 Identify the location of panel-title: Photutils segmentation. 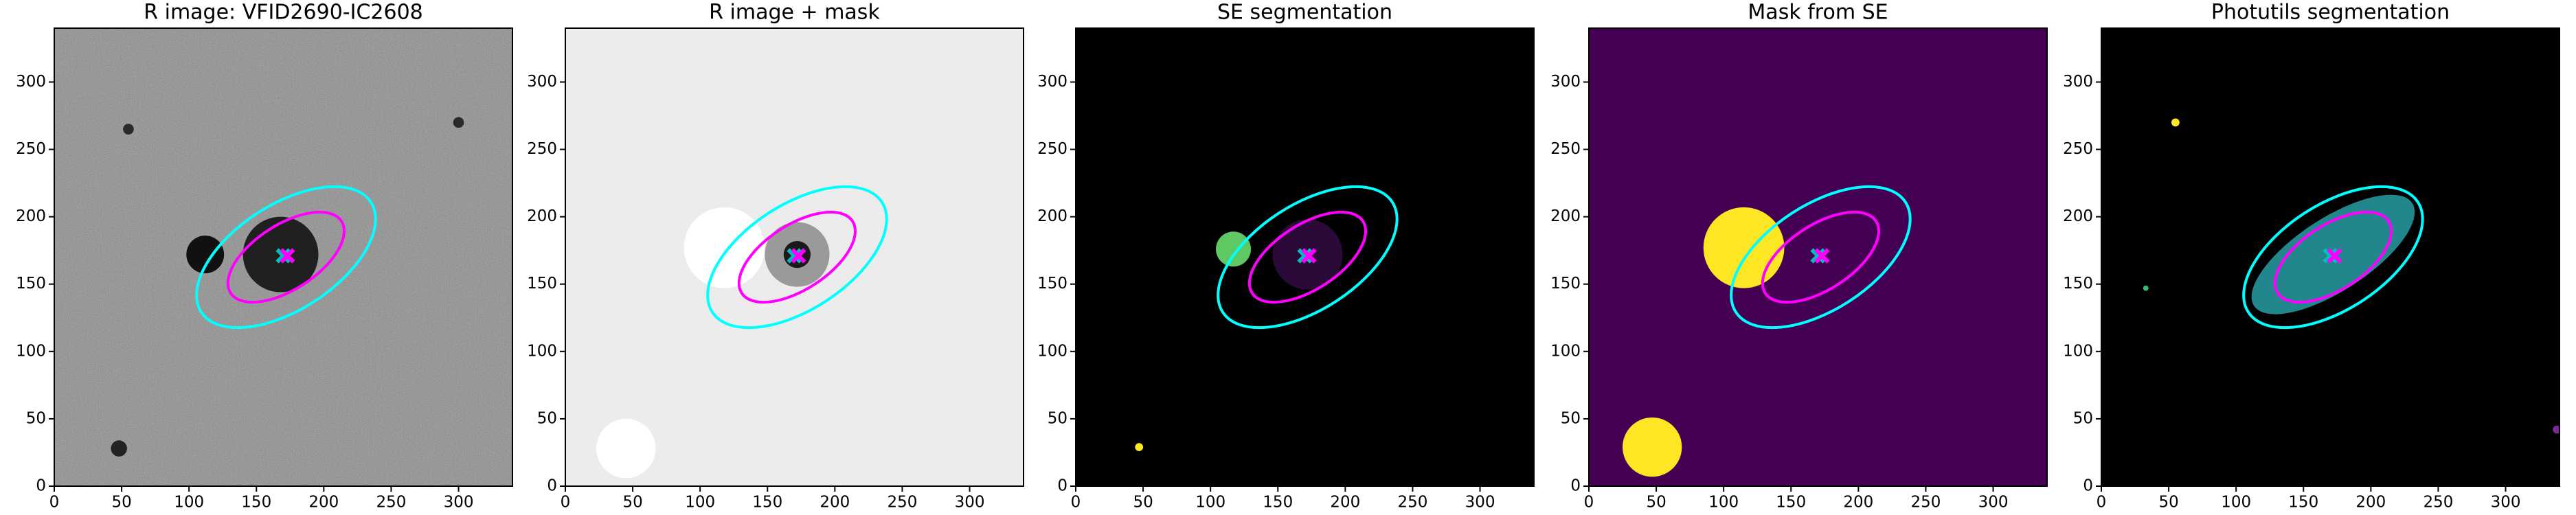
(2330, 13).